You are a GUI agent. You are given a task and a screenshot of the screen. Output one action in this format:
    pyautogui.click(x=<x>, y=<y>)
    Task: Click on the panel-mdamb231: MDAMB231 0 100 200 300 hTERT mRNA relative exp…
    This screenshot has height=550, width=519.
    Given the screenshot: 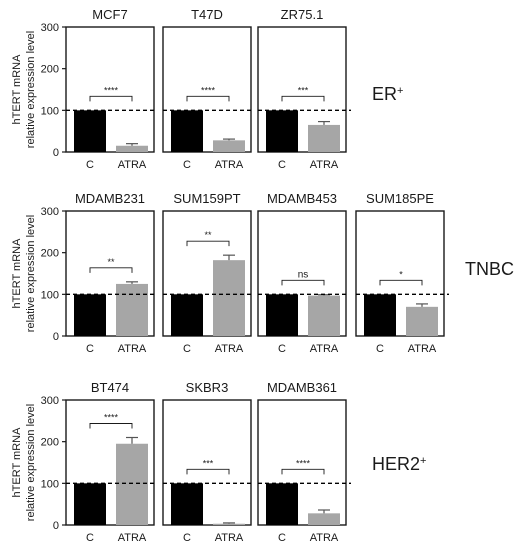 What is the action you would take?
    pyautogui.click(x=83, y=273)
    